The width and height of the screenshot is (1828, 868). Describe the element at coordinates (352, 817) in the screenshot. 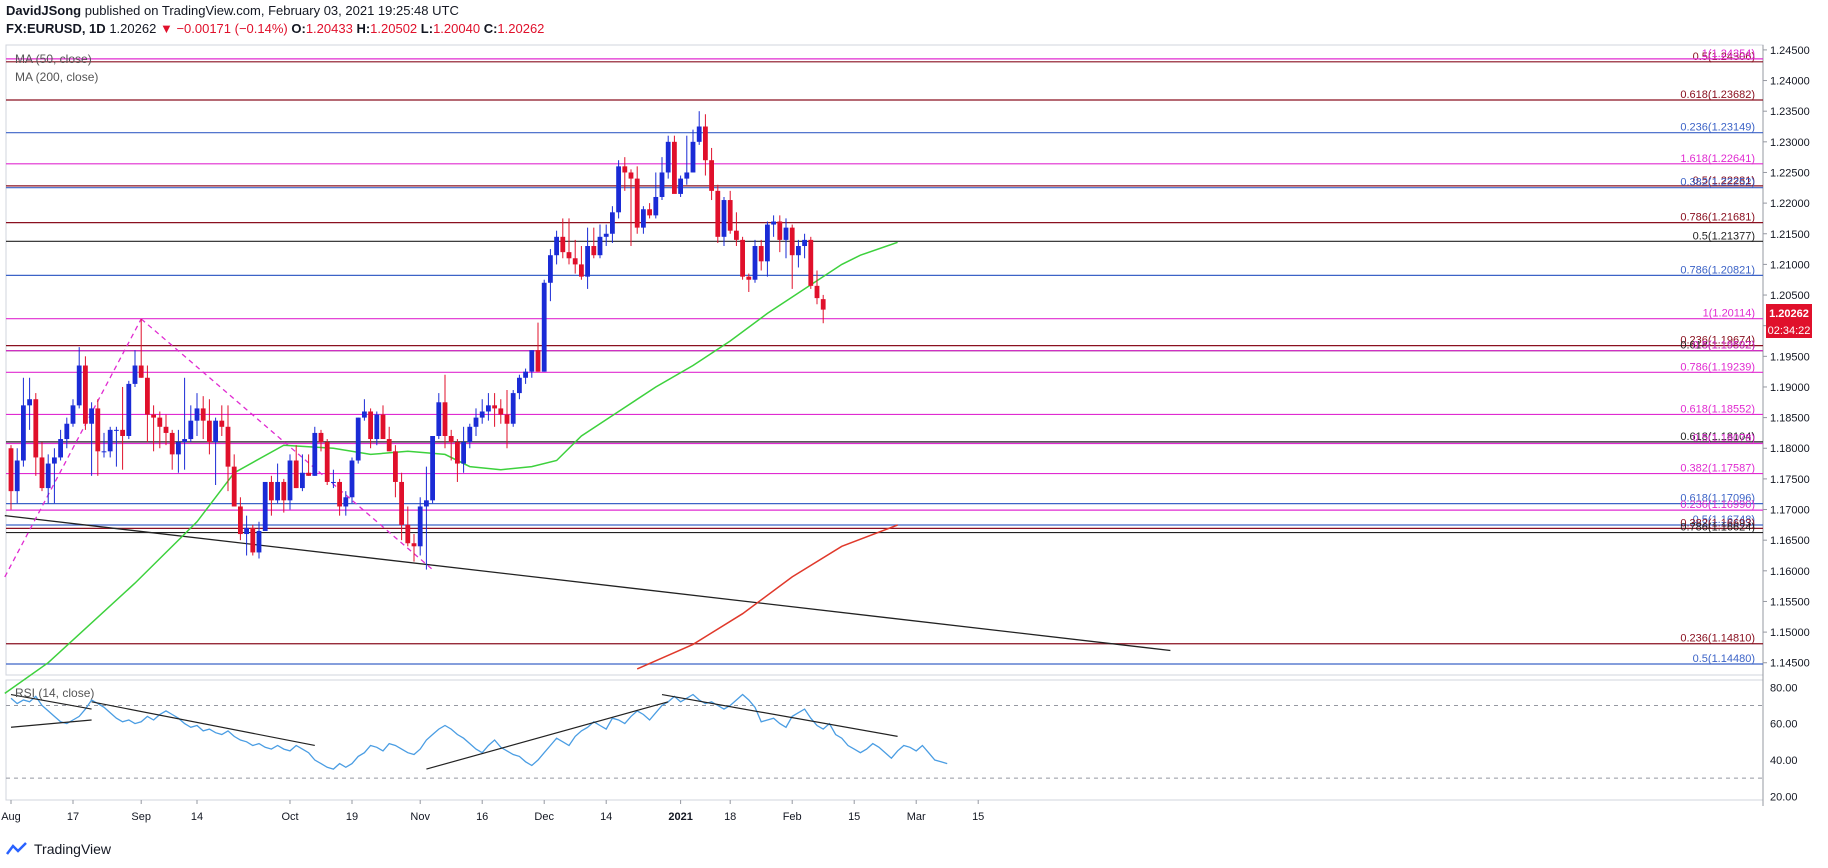

I see `time-tick-label: 19` at that location.